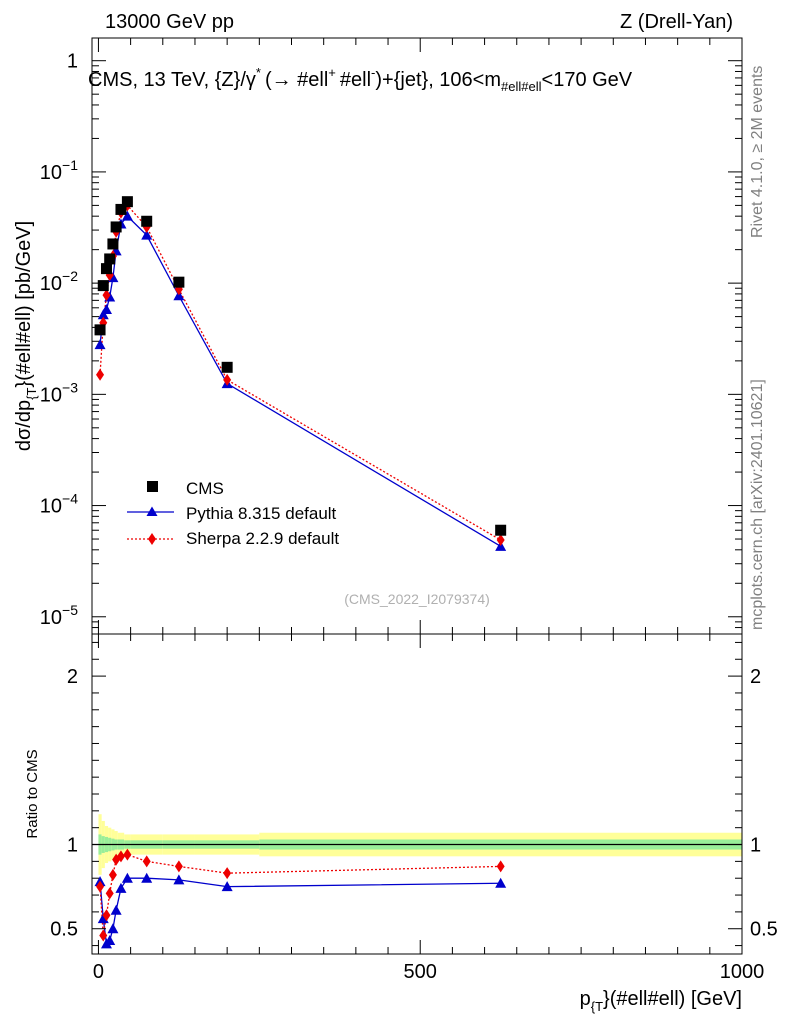  What do you see at coordinates (755, 677) in the screenshot?
I see `ratio-tick-label-right: 2` at bounding box center [755, 677].